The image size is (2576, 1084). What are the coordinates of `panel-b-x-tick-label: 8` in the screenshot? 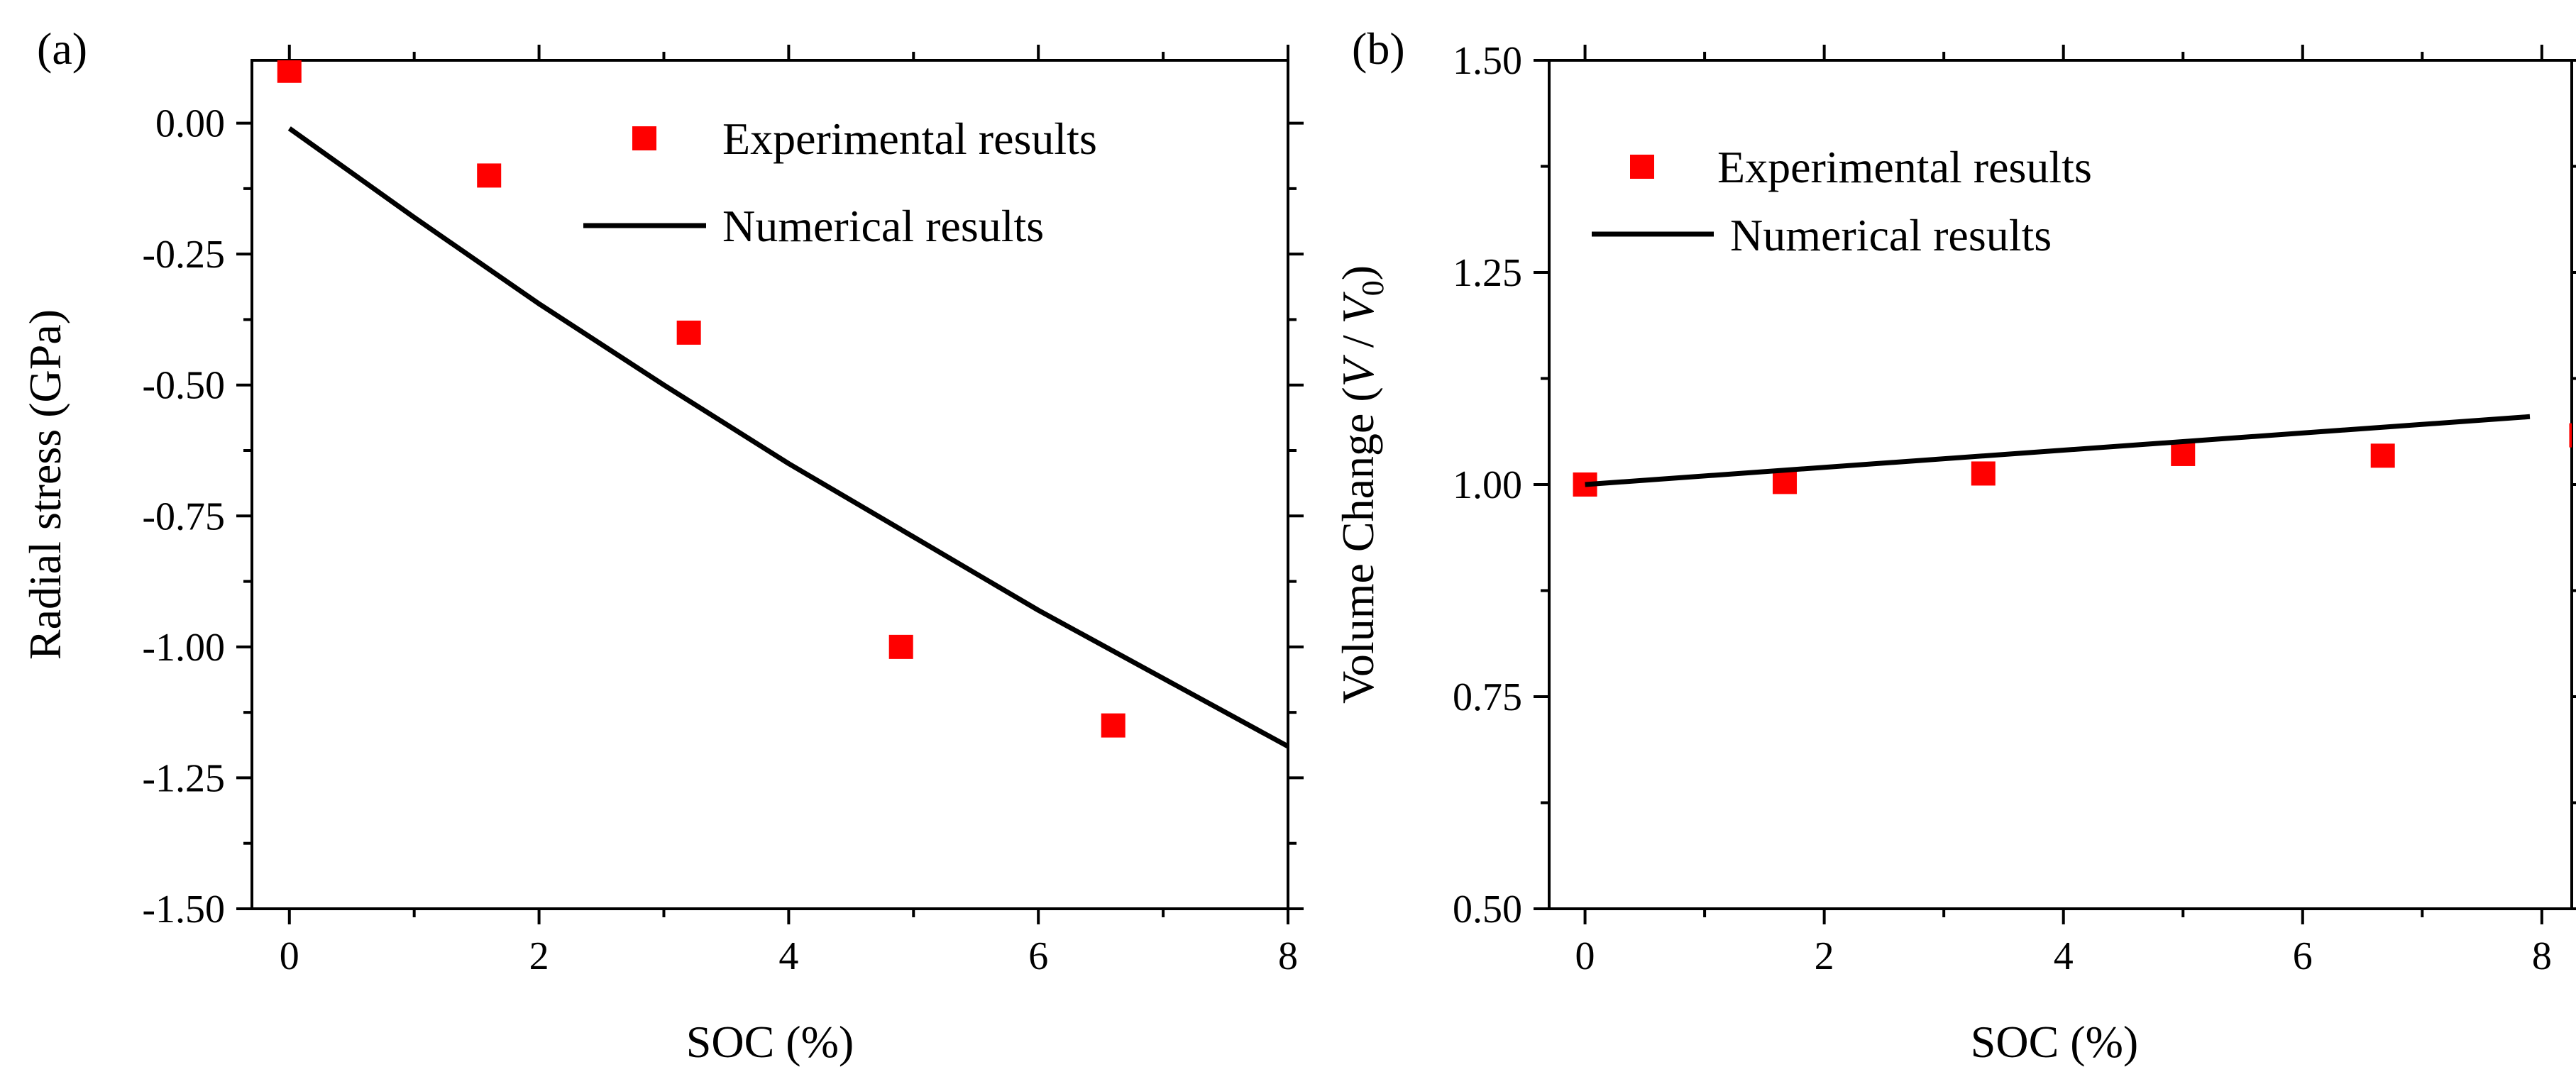 It's located at (2542, 956).